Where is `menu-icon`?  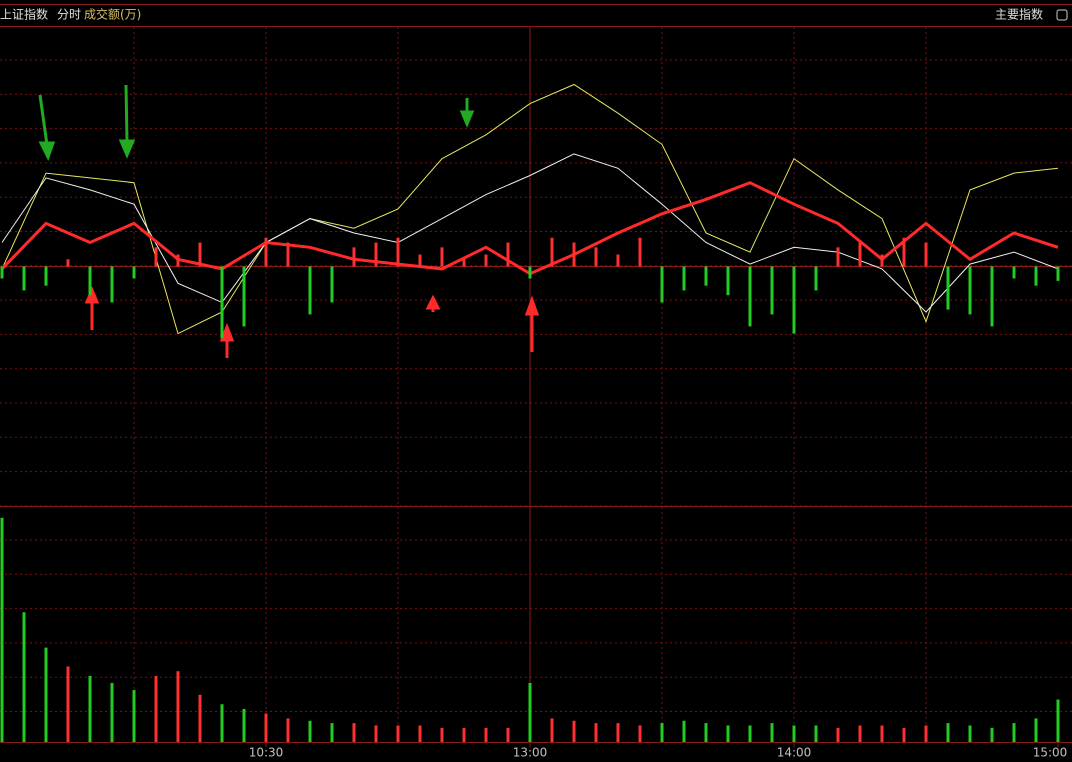
menu-icon is located at coordinates (1062, 15).